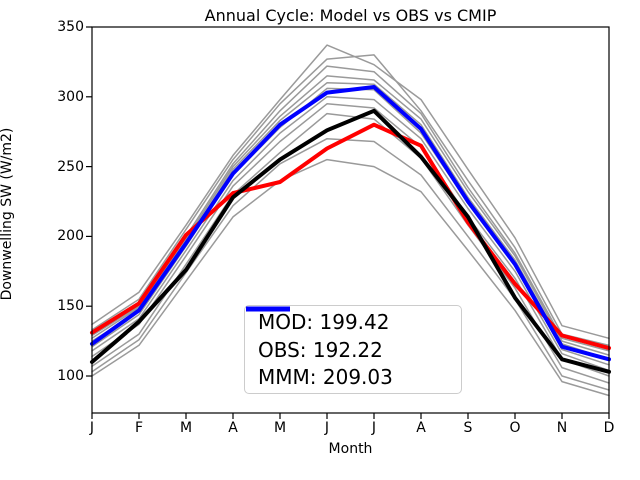  I want to click on mmm-line-swatch, so click(268, 309).